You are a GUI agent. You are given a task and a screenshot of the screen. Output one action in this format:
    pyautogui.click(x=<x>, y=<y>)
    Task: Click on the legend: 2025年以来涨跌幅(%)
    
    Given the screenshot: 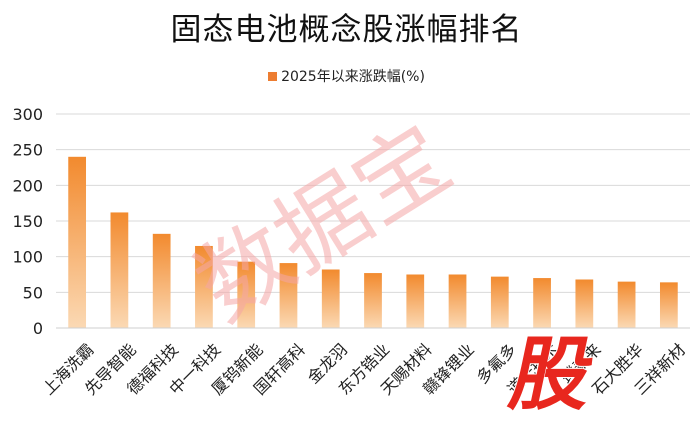 What is the action you would take?
    pyautogui.click(x=346, y=76)
    